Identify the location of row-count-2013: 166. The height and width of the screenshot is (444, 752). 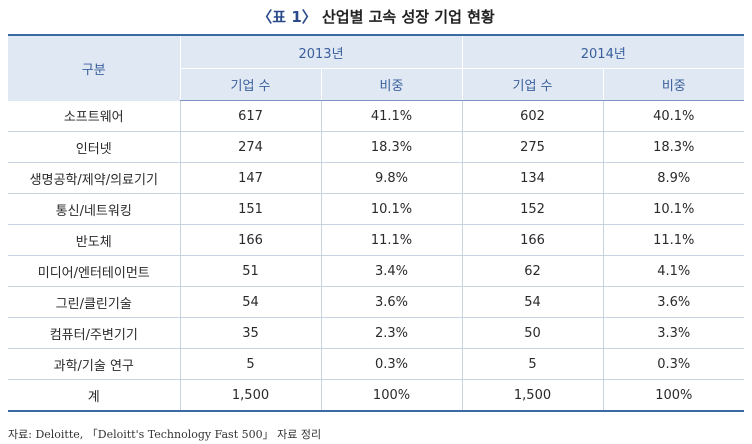
(250, 240).